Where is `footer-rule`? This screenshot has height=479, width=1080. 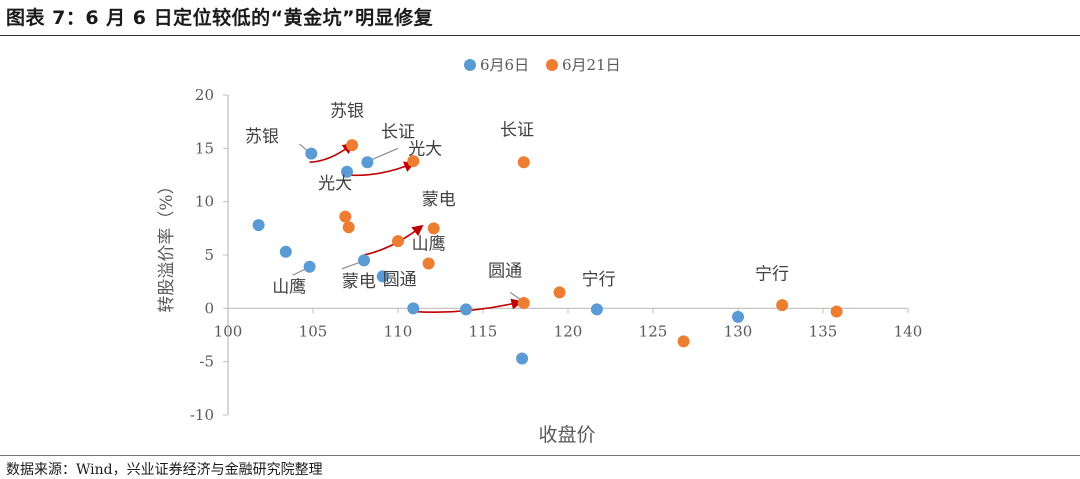
footer-rule is located at coordinates (540, 455).